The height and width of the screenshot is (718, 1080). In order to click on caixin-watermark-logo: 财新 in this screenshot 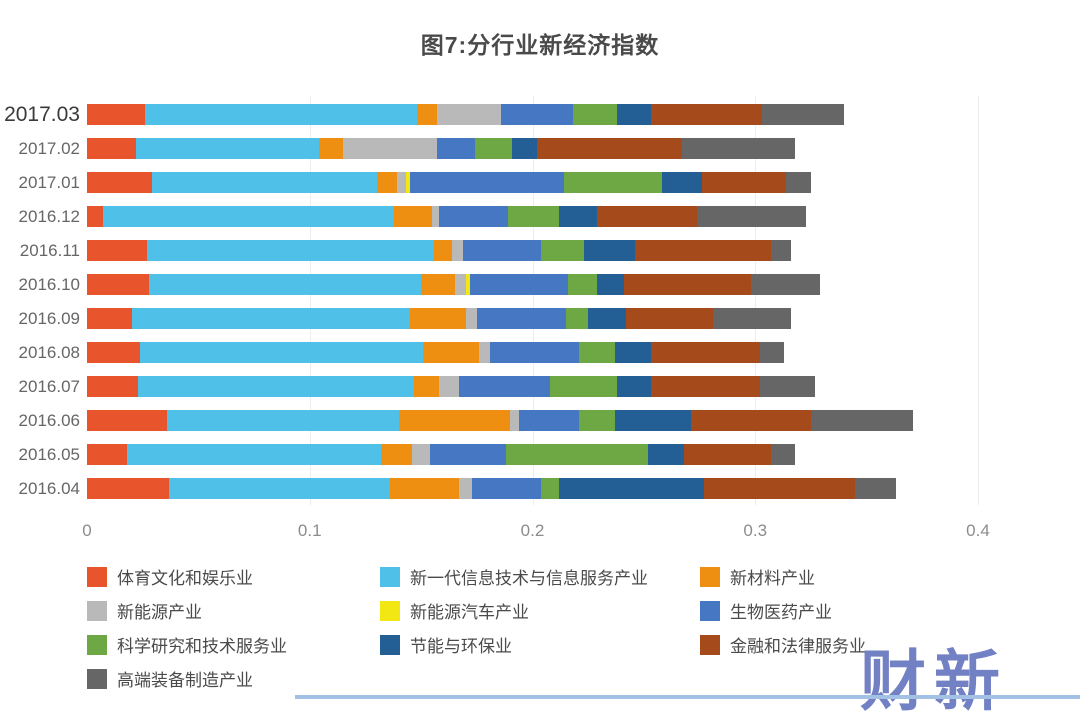, I will do `click(934, 681)`.